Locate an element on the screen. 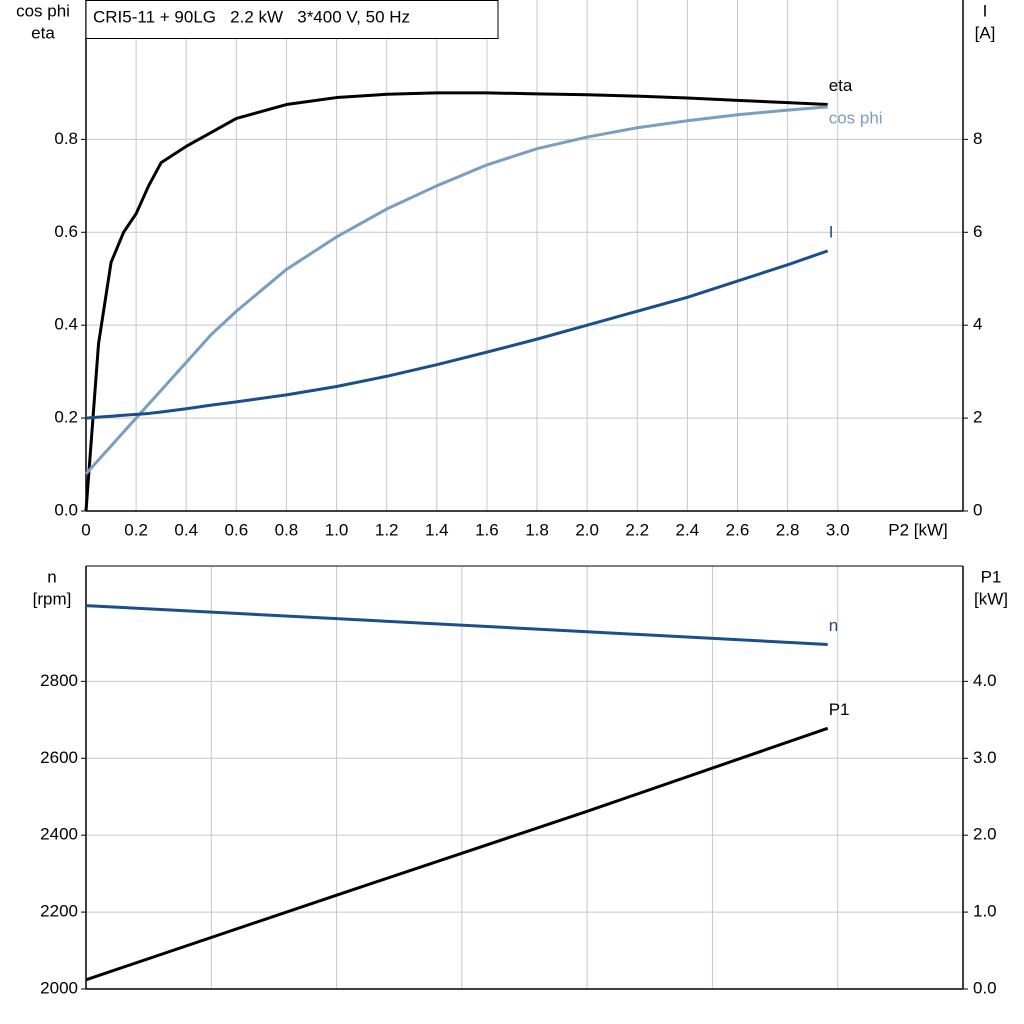 The image size is (1024, 1024). y-axis-label: cos phi is located at coordinates (43, 10).